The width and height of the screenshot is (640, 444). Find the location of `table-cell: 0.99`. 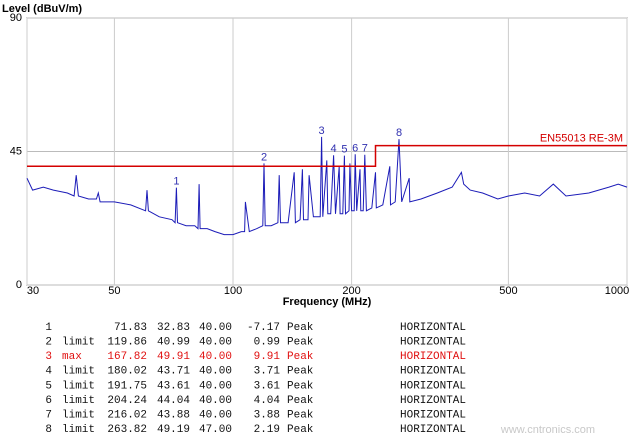

table-cell: 0.99 is located at coordinates (267, 343).